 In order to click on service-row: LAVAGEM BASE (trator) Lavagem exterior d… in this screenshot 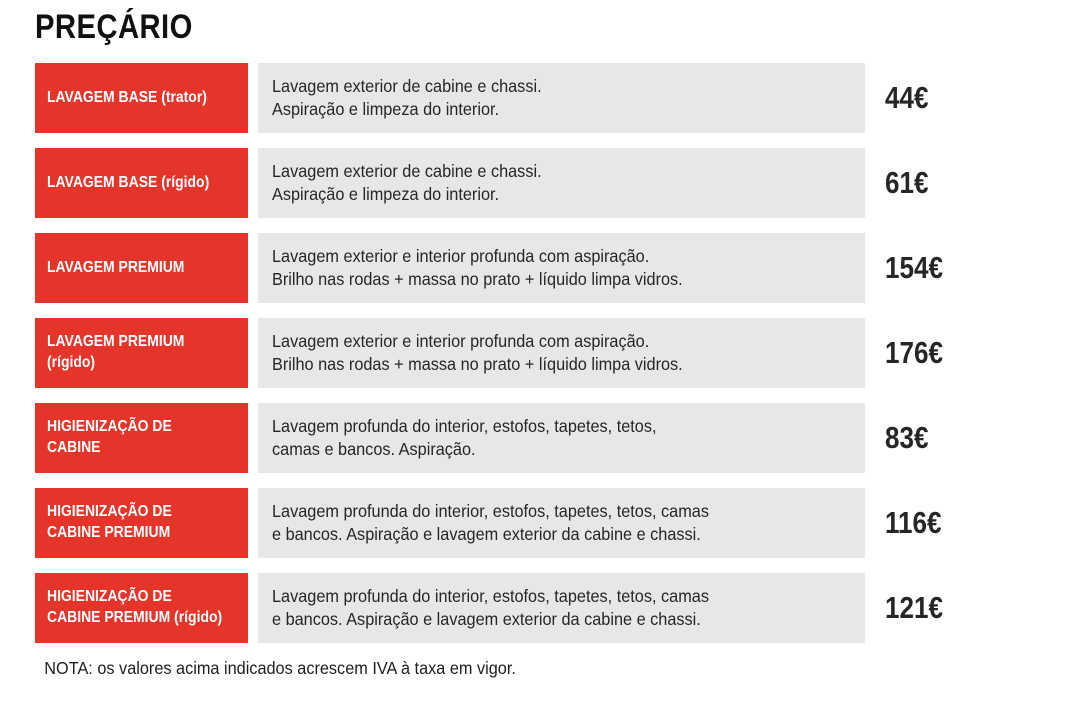, I will do `click(563, 98)`.